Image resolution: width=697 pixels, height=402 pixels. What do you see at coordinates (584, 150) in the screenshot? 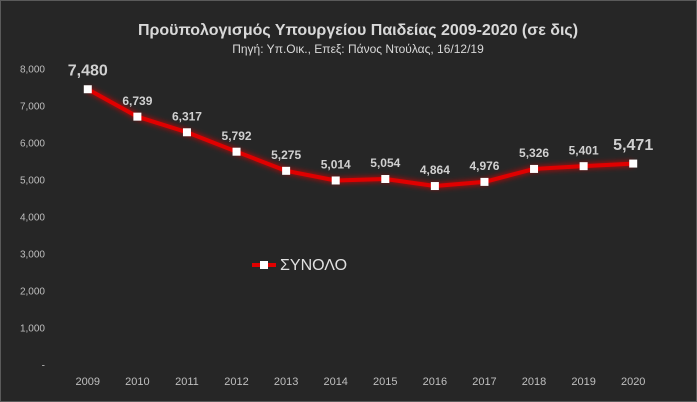
I see `data-label: 5,401` at bounding box center [584, 150].